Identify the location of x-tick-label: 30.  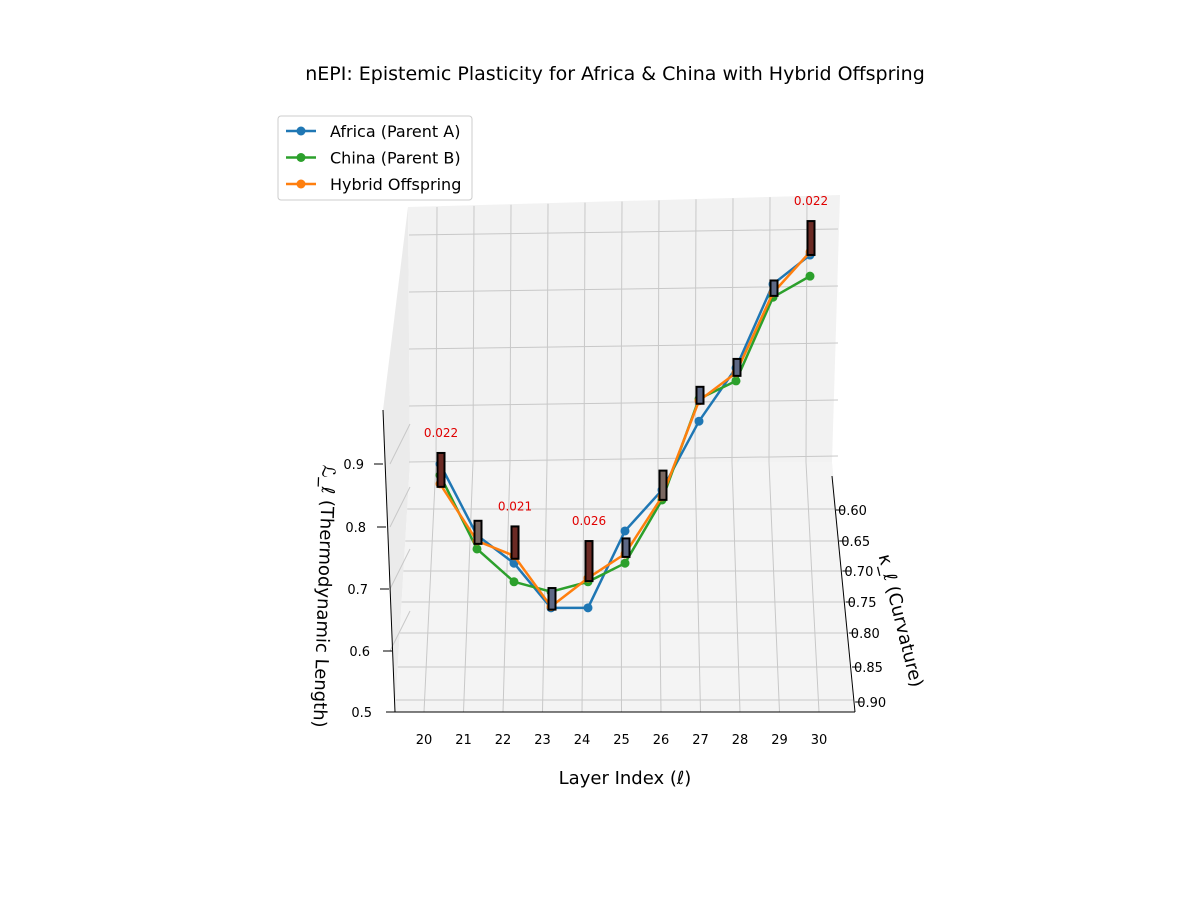
(819, 740).